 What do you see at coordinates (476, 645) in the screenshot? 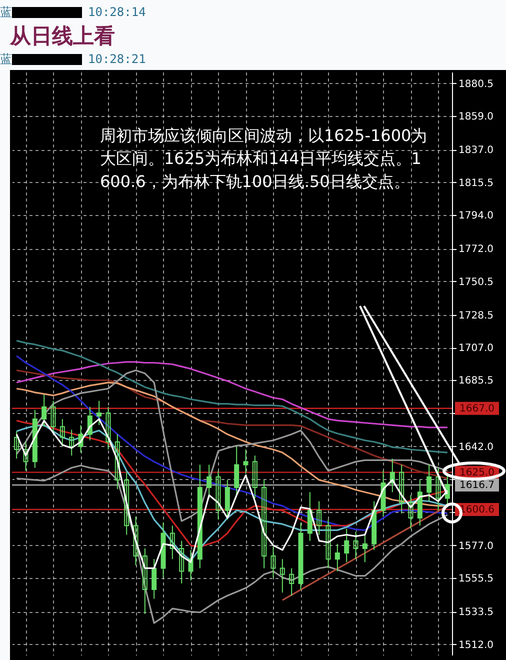
I see `y-tick-label: 1512.0` at bounding box center [476, 645].